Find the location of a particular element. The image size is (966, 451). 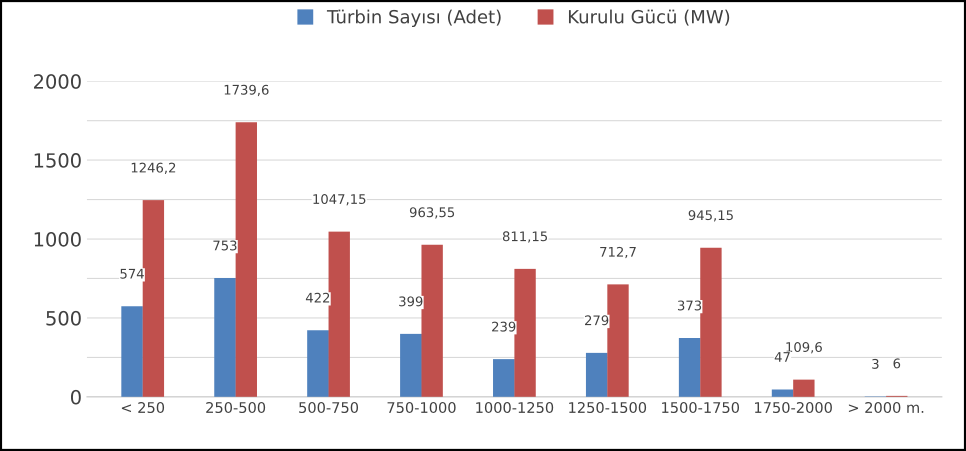

data-label: 422 is located at coordinates (318, 297).